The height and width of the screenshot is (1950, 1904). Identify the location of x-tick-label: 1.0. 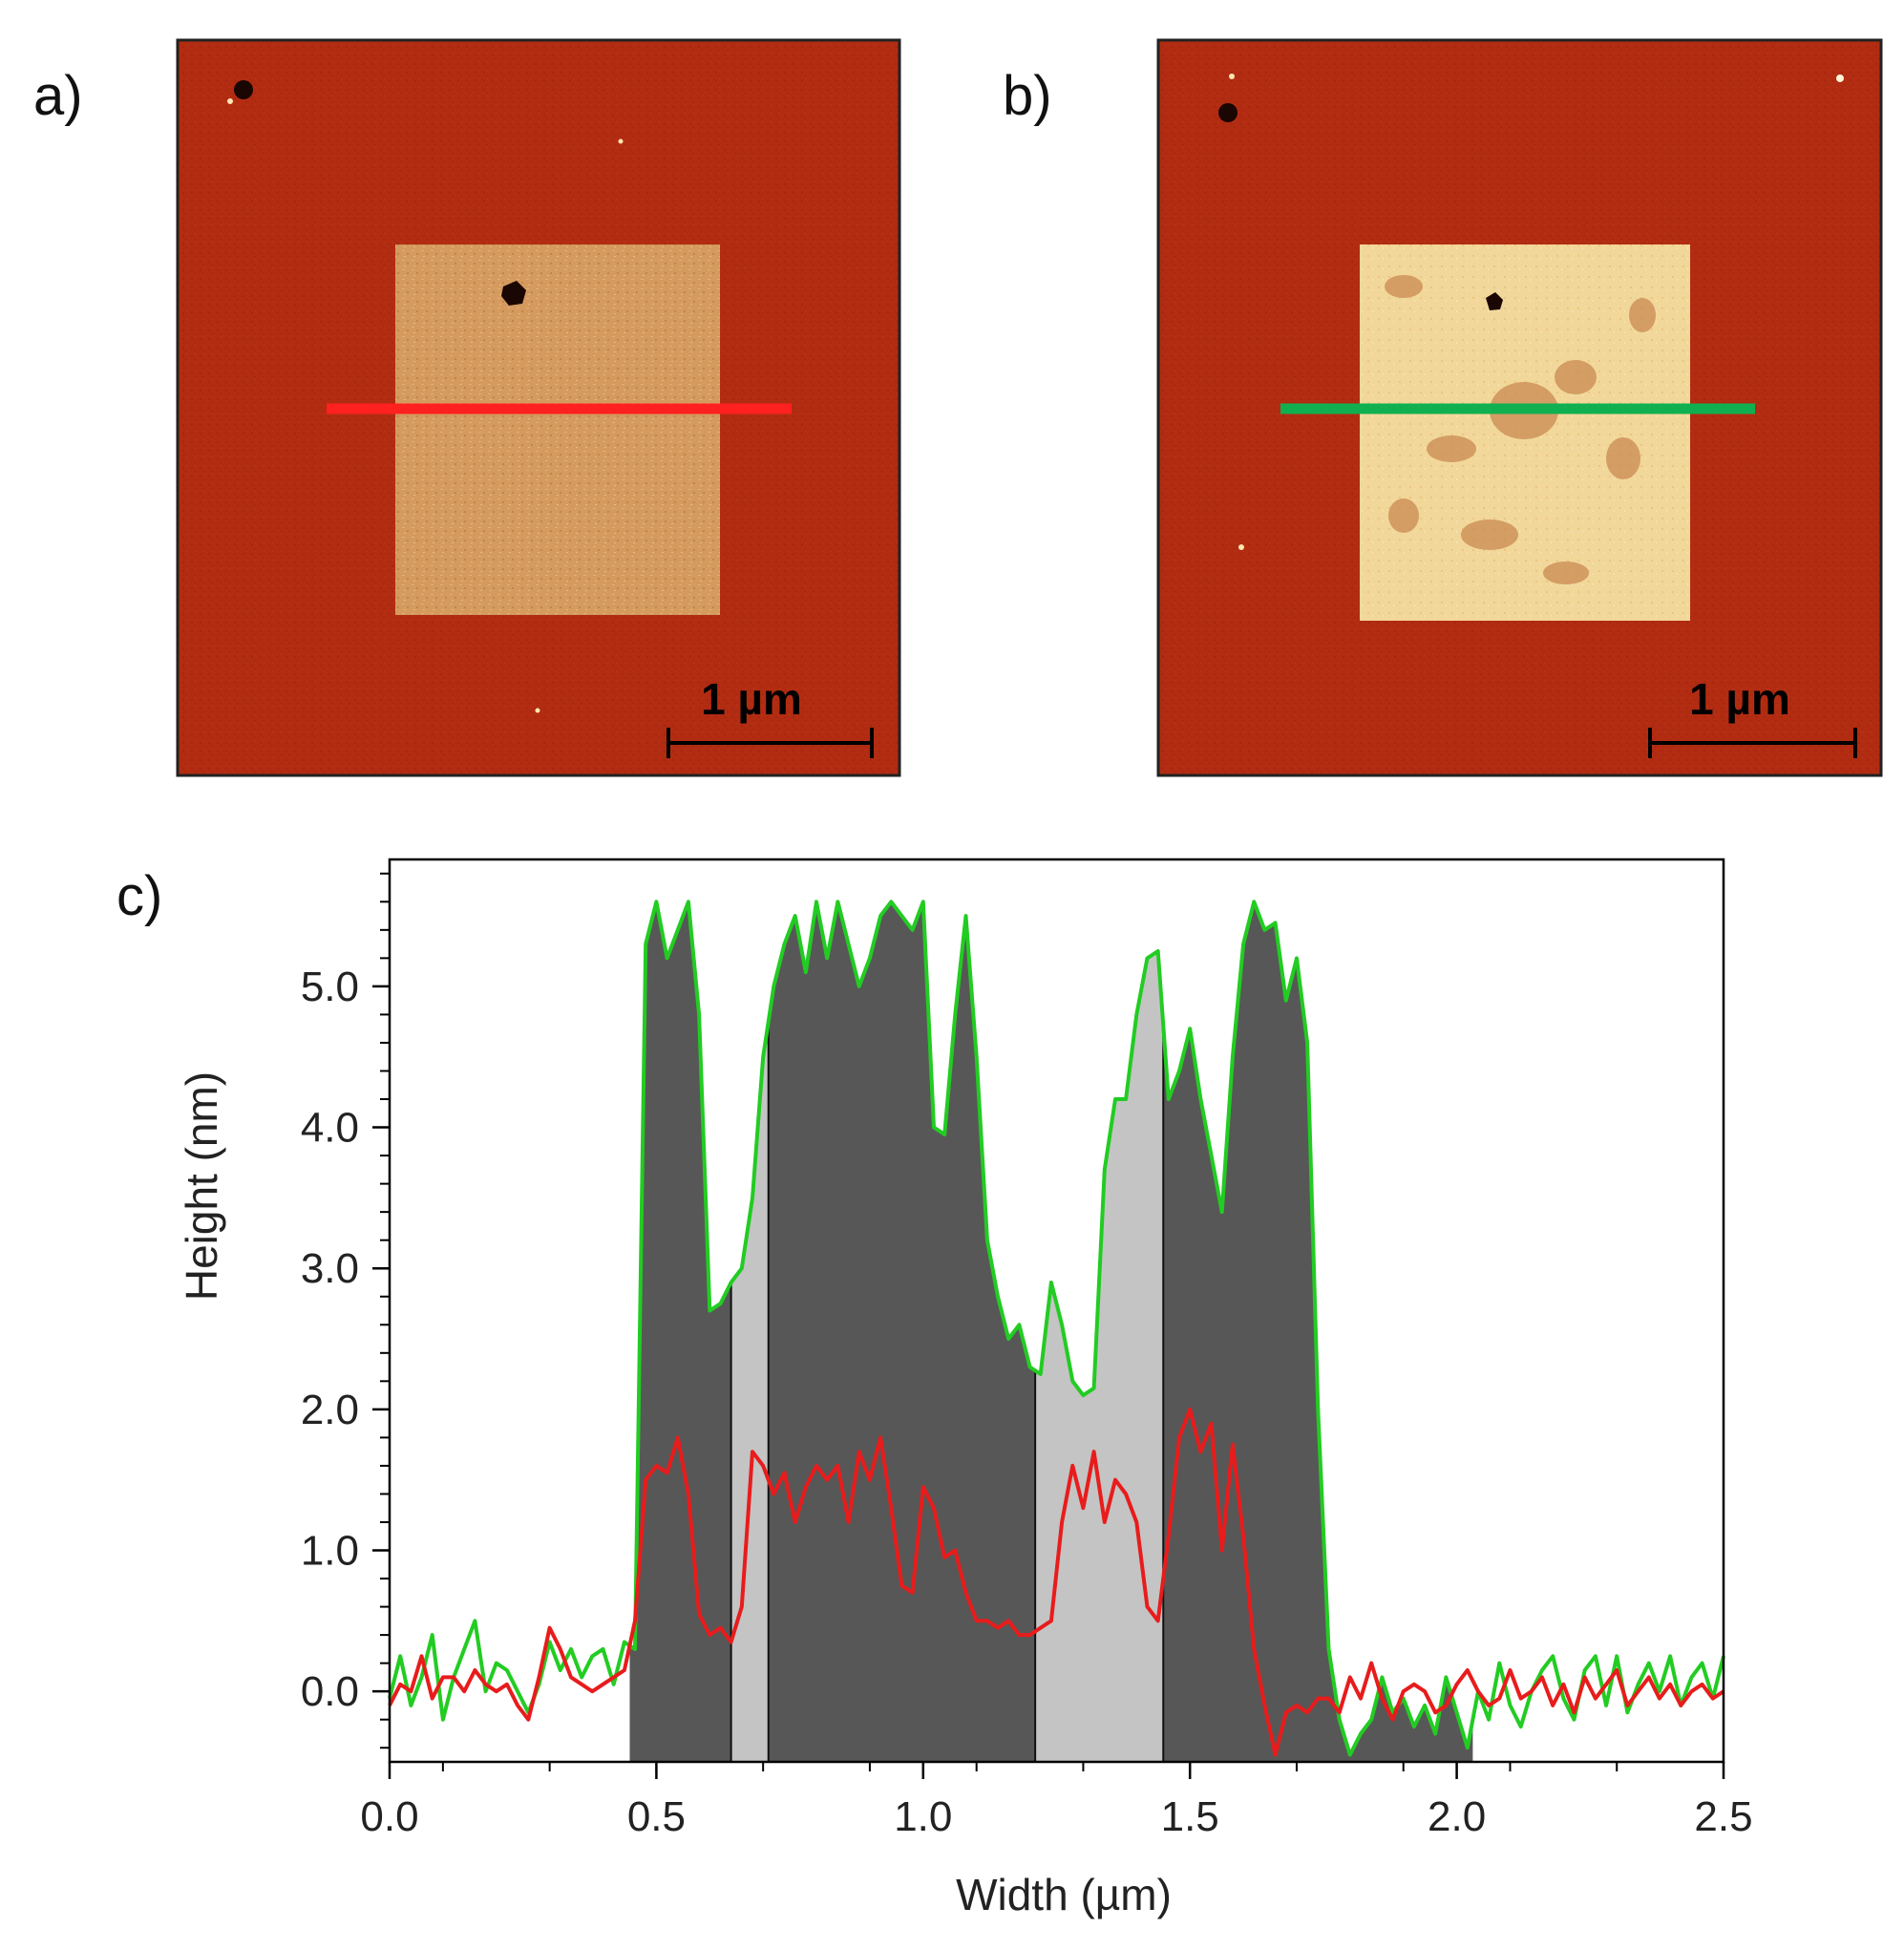
(923, 1816).